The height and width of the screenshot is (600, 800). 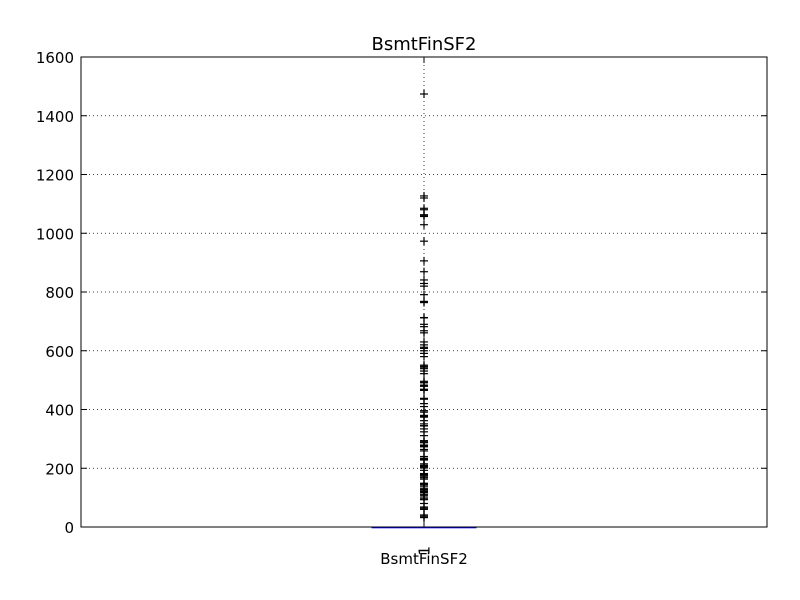 What do you see at coordinates (55, 234) in the screenshot?
I see `y-tick-label: 1000` at bounding box center [55, 234].